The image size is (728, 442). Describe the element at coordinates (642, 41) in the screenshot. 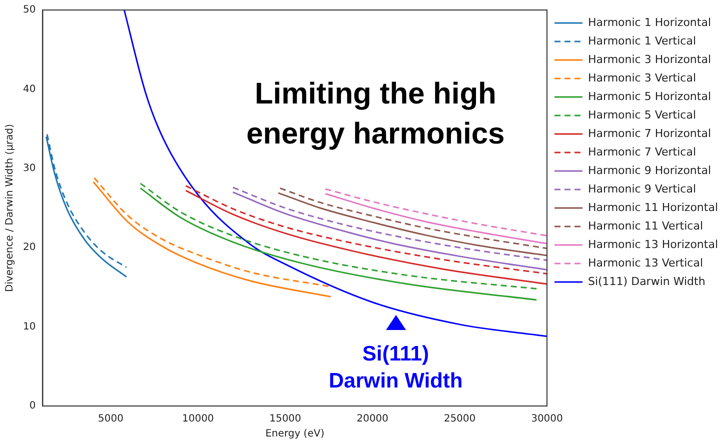

I see `legend-label: Harmonic 1 Vertical` at that location.